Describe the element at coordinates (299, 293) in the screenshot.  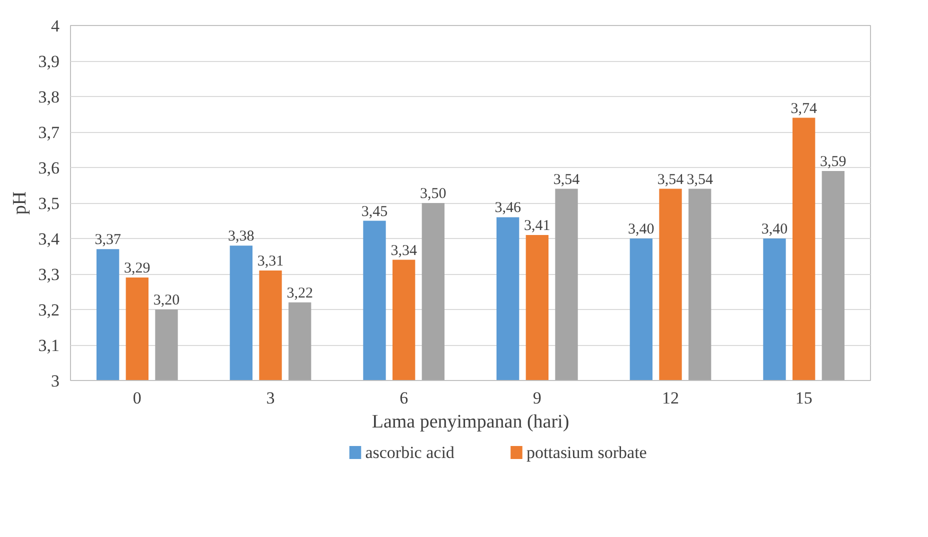
I see `data-label: 3,22` at that location.